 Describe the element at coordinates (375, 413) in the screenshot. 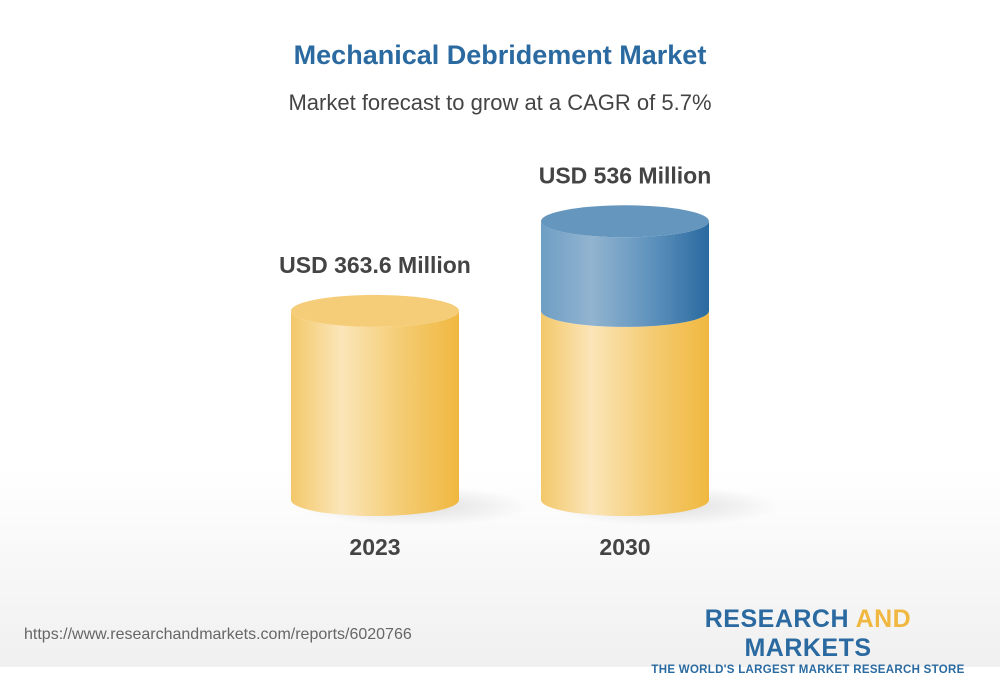

I see `bar-2023` at that location.